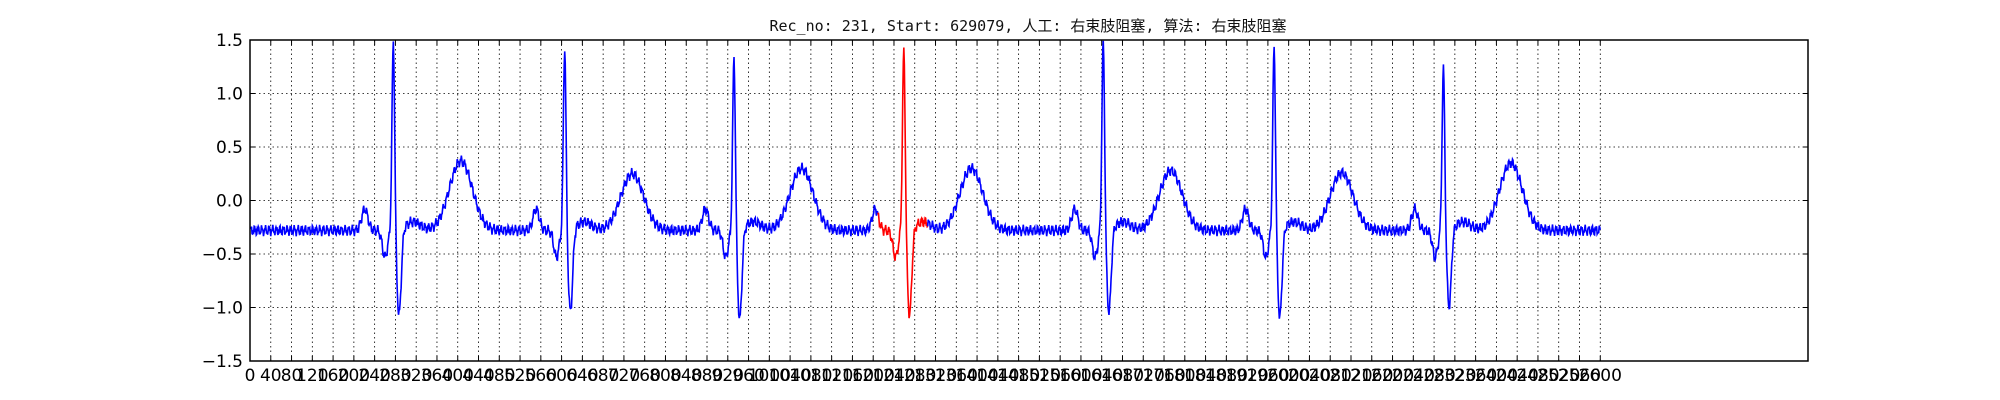 This screenshot has width=2000, height=400. I want to click on x-tick-label: 1000, so click(769, 376).